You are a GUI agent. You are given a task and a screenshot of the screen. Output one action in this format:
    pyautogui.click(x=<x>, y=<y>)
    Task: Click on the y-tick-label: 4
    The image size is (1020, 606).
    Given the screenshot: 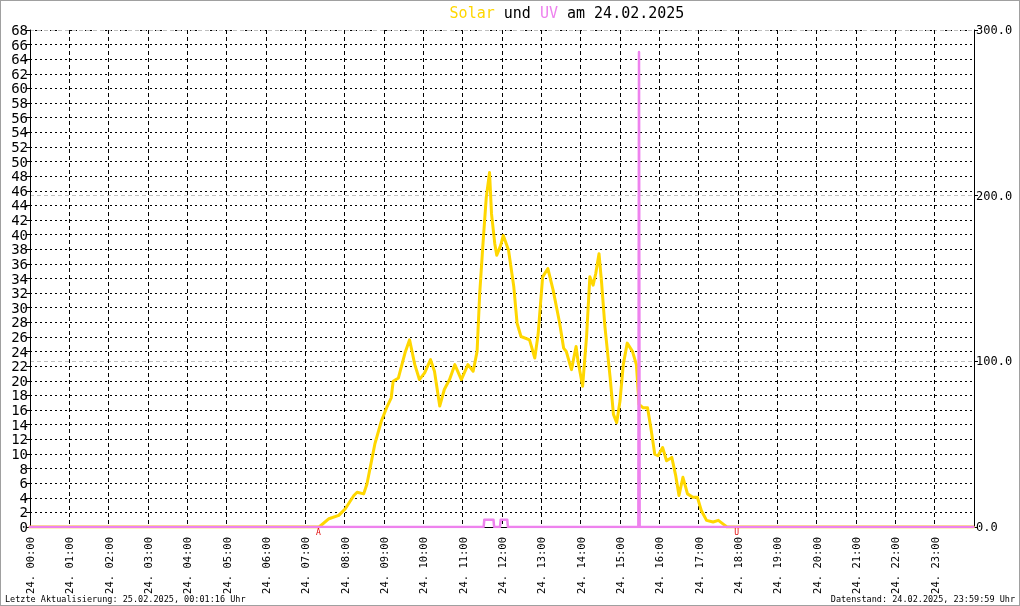 What is the action you would take?
    pyautogui.click(x=23, y=497)
    